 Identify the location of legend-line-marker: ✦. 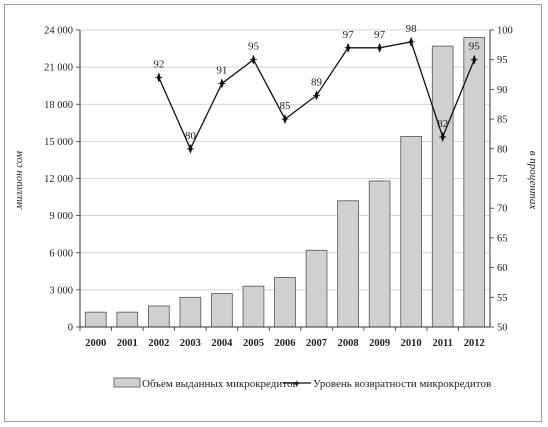
(297, 384).